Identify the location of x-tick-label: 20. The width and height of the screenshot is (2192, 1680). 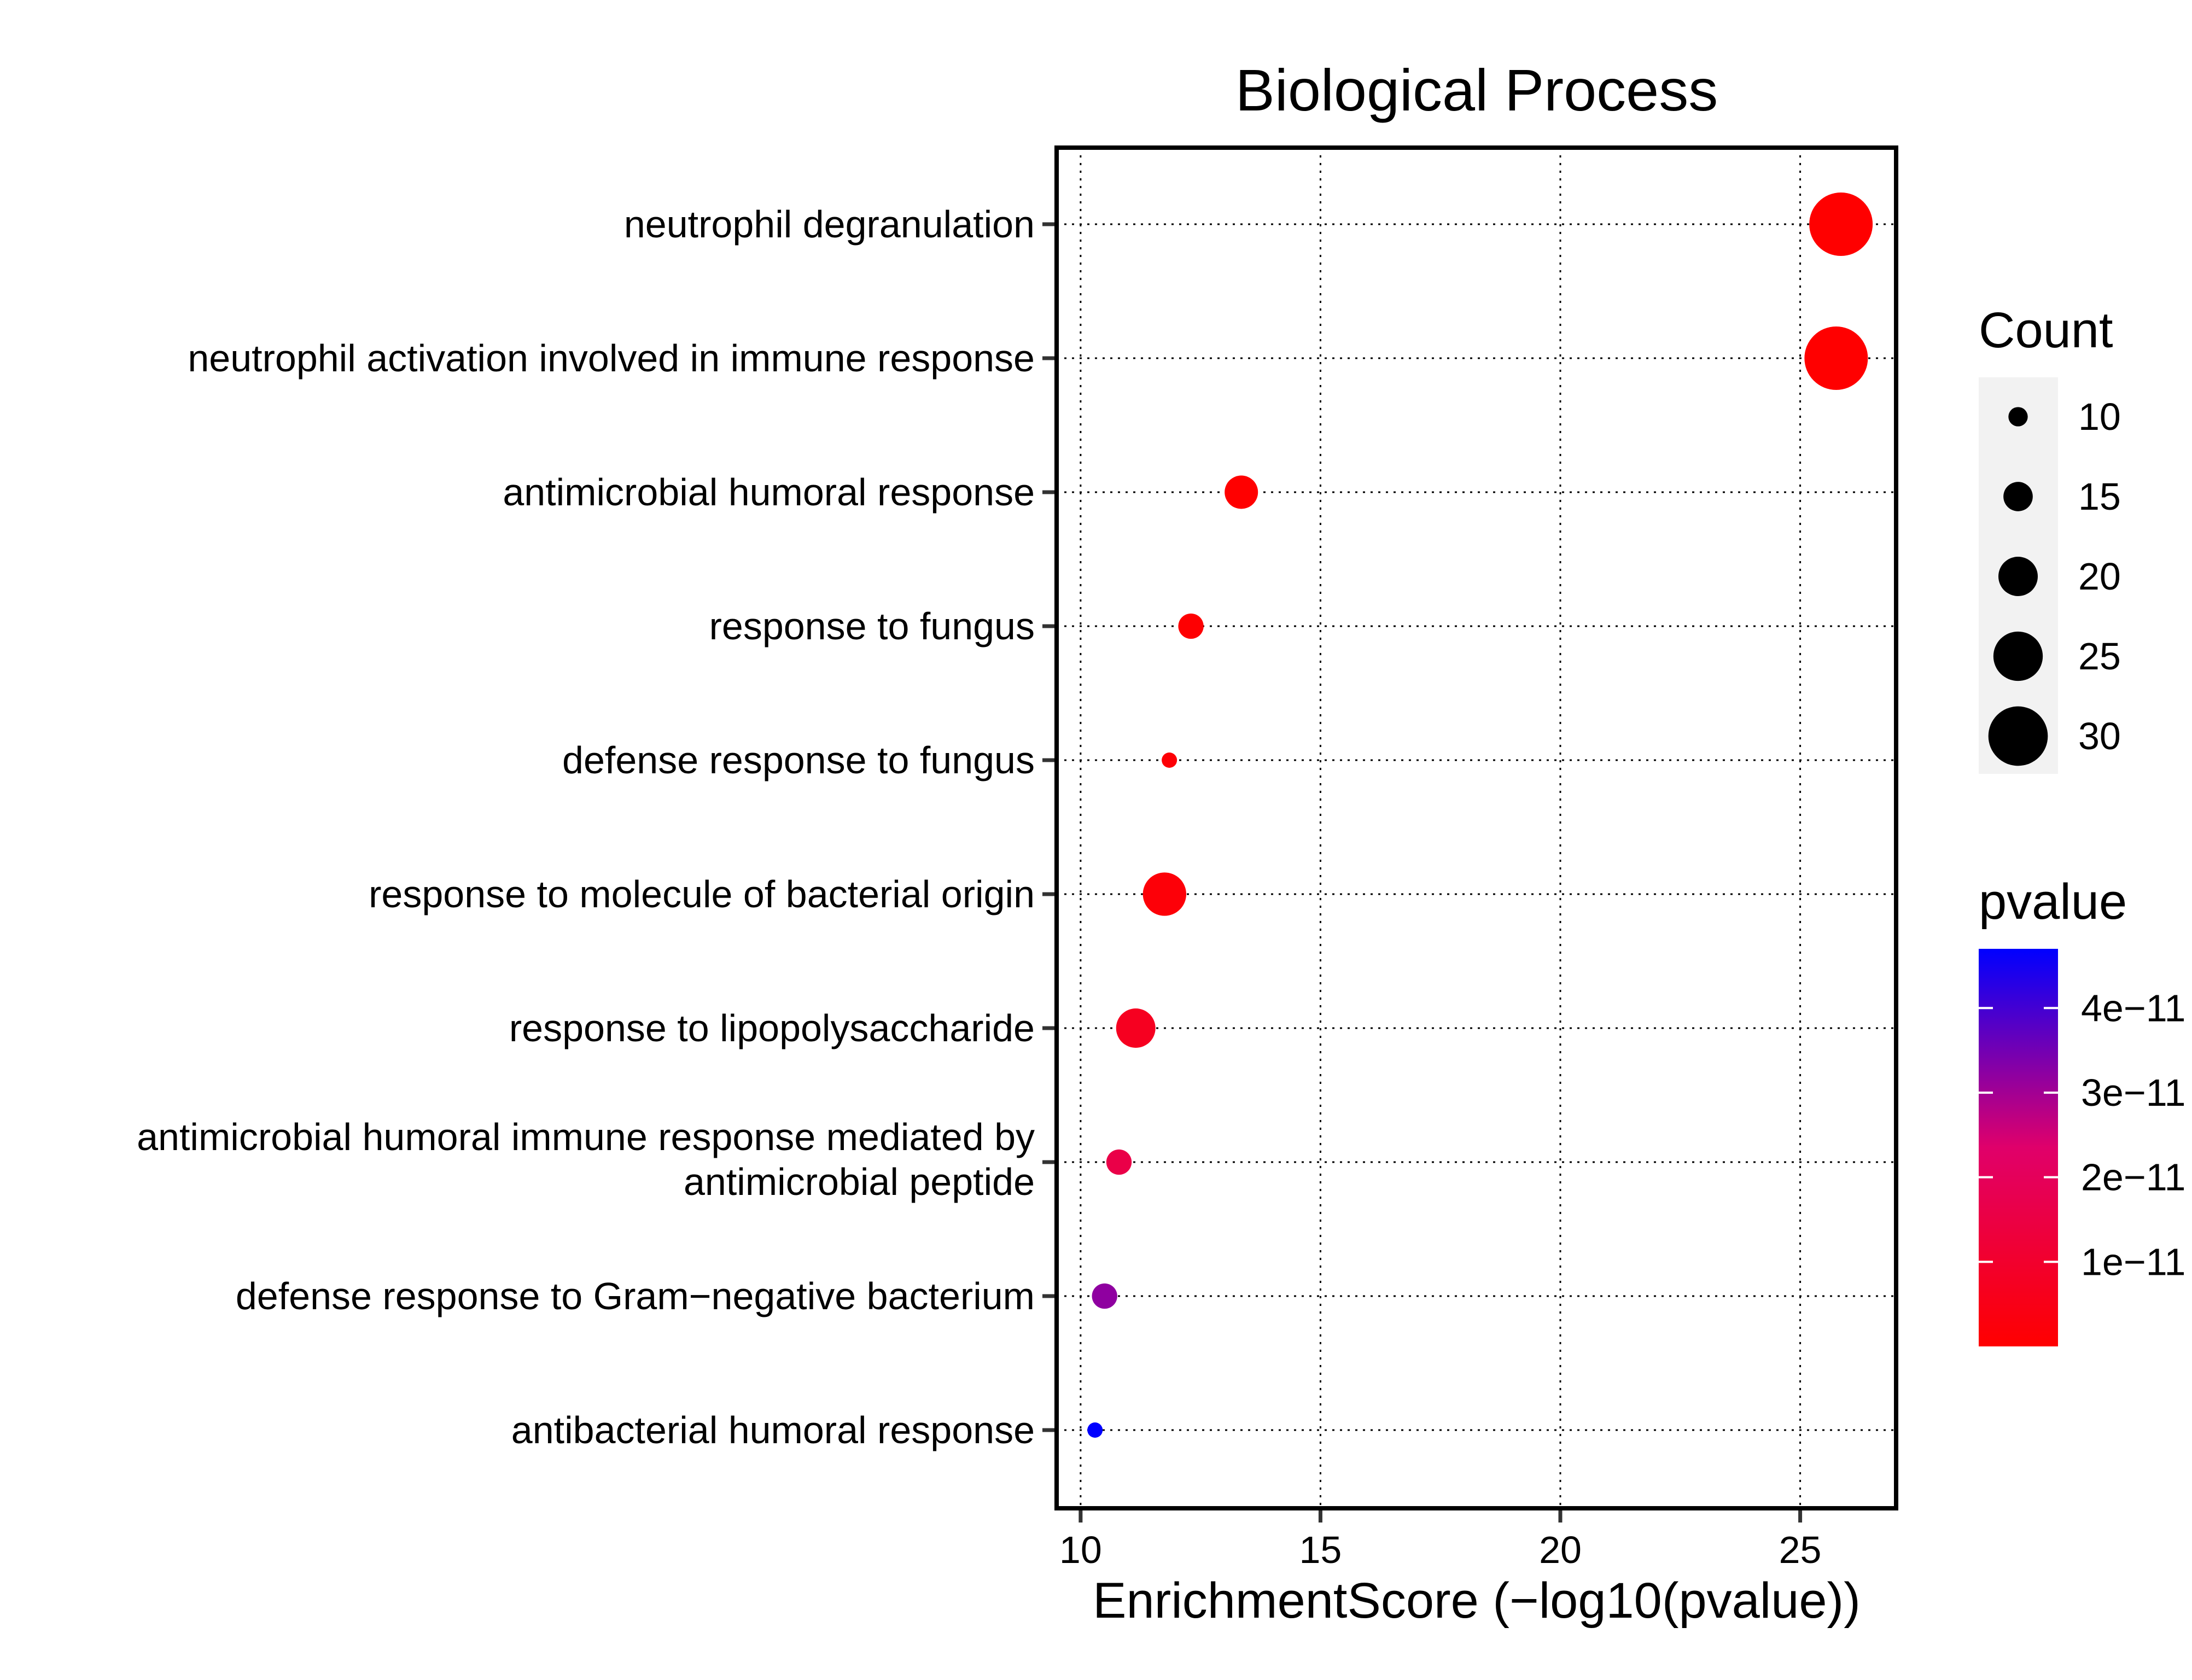
(1560, 1550).